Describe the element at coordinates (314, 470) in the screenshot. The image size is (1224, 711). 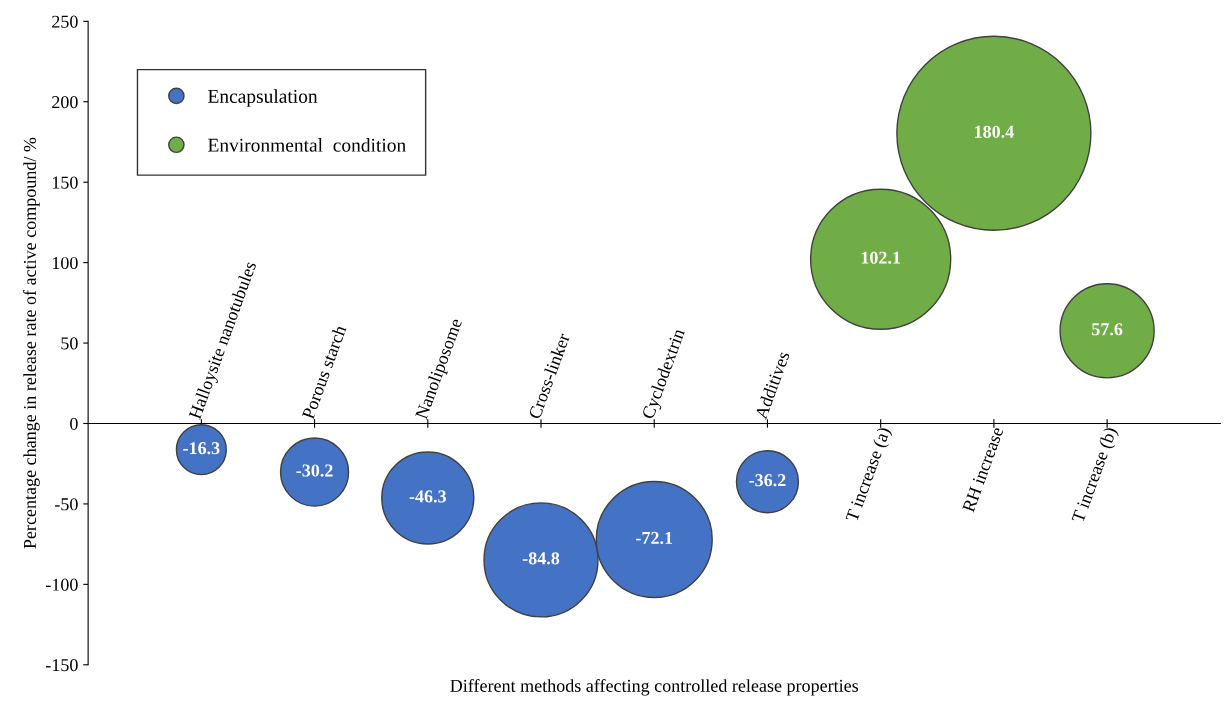
I see `data-label: -30.2` at that location.